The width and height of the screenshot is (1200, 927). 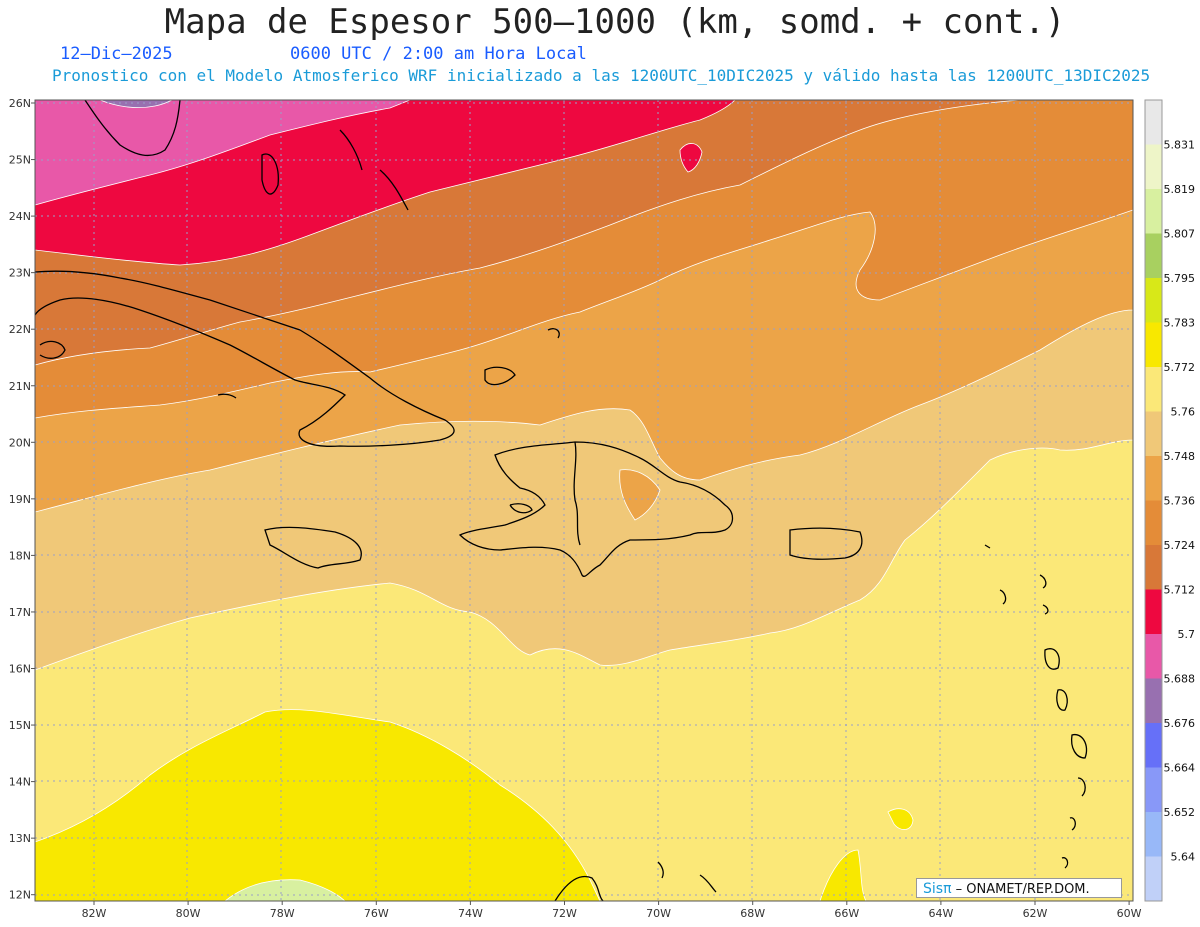 What do you see at coordinates (1180, 278) in the screenshot?
I see `colorbar-label: 5.795` at bounding box center [1180, 278].